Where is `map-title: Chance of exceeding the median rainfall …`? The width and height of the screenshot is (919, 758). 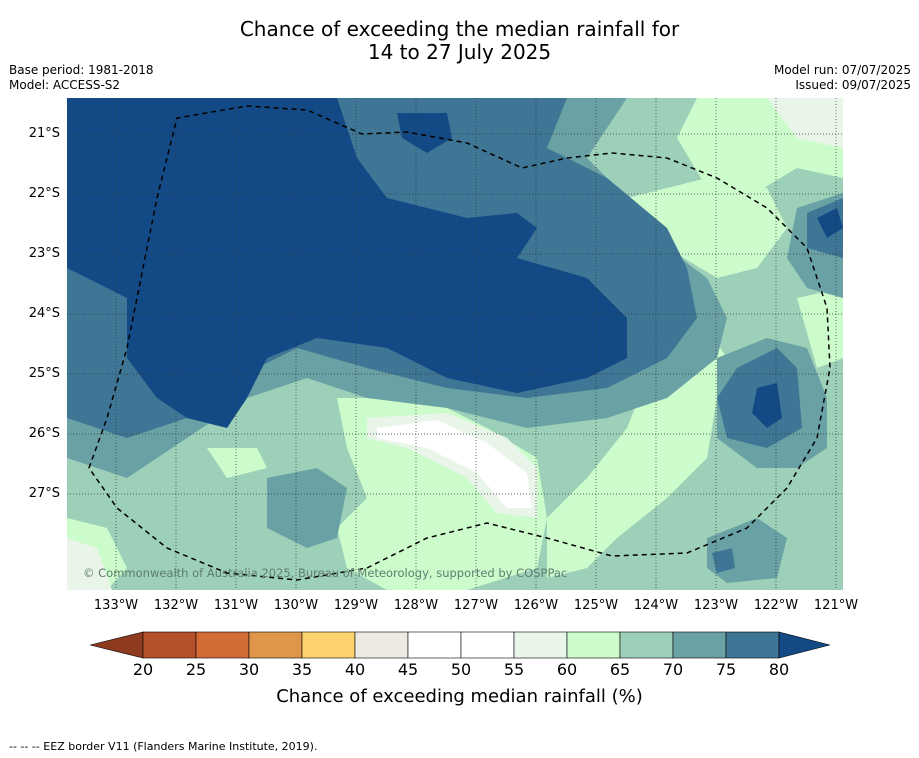
map-title: Chance of exceeding the median rainfall … is located at coordinates (459, 41).